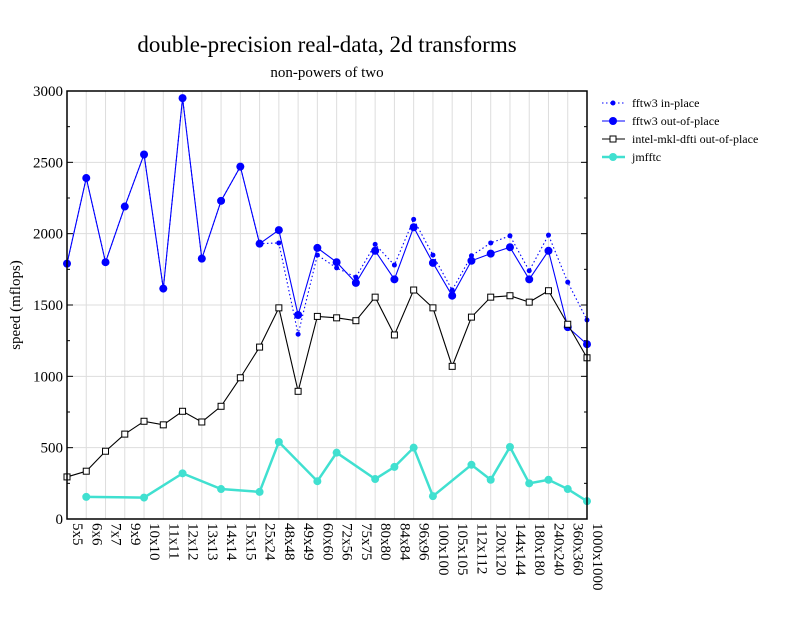 The height and width of the screenshot is (617, 792). I want to click on y-tick-label: 2000, so click(48, 235).